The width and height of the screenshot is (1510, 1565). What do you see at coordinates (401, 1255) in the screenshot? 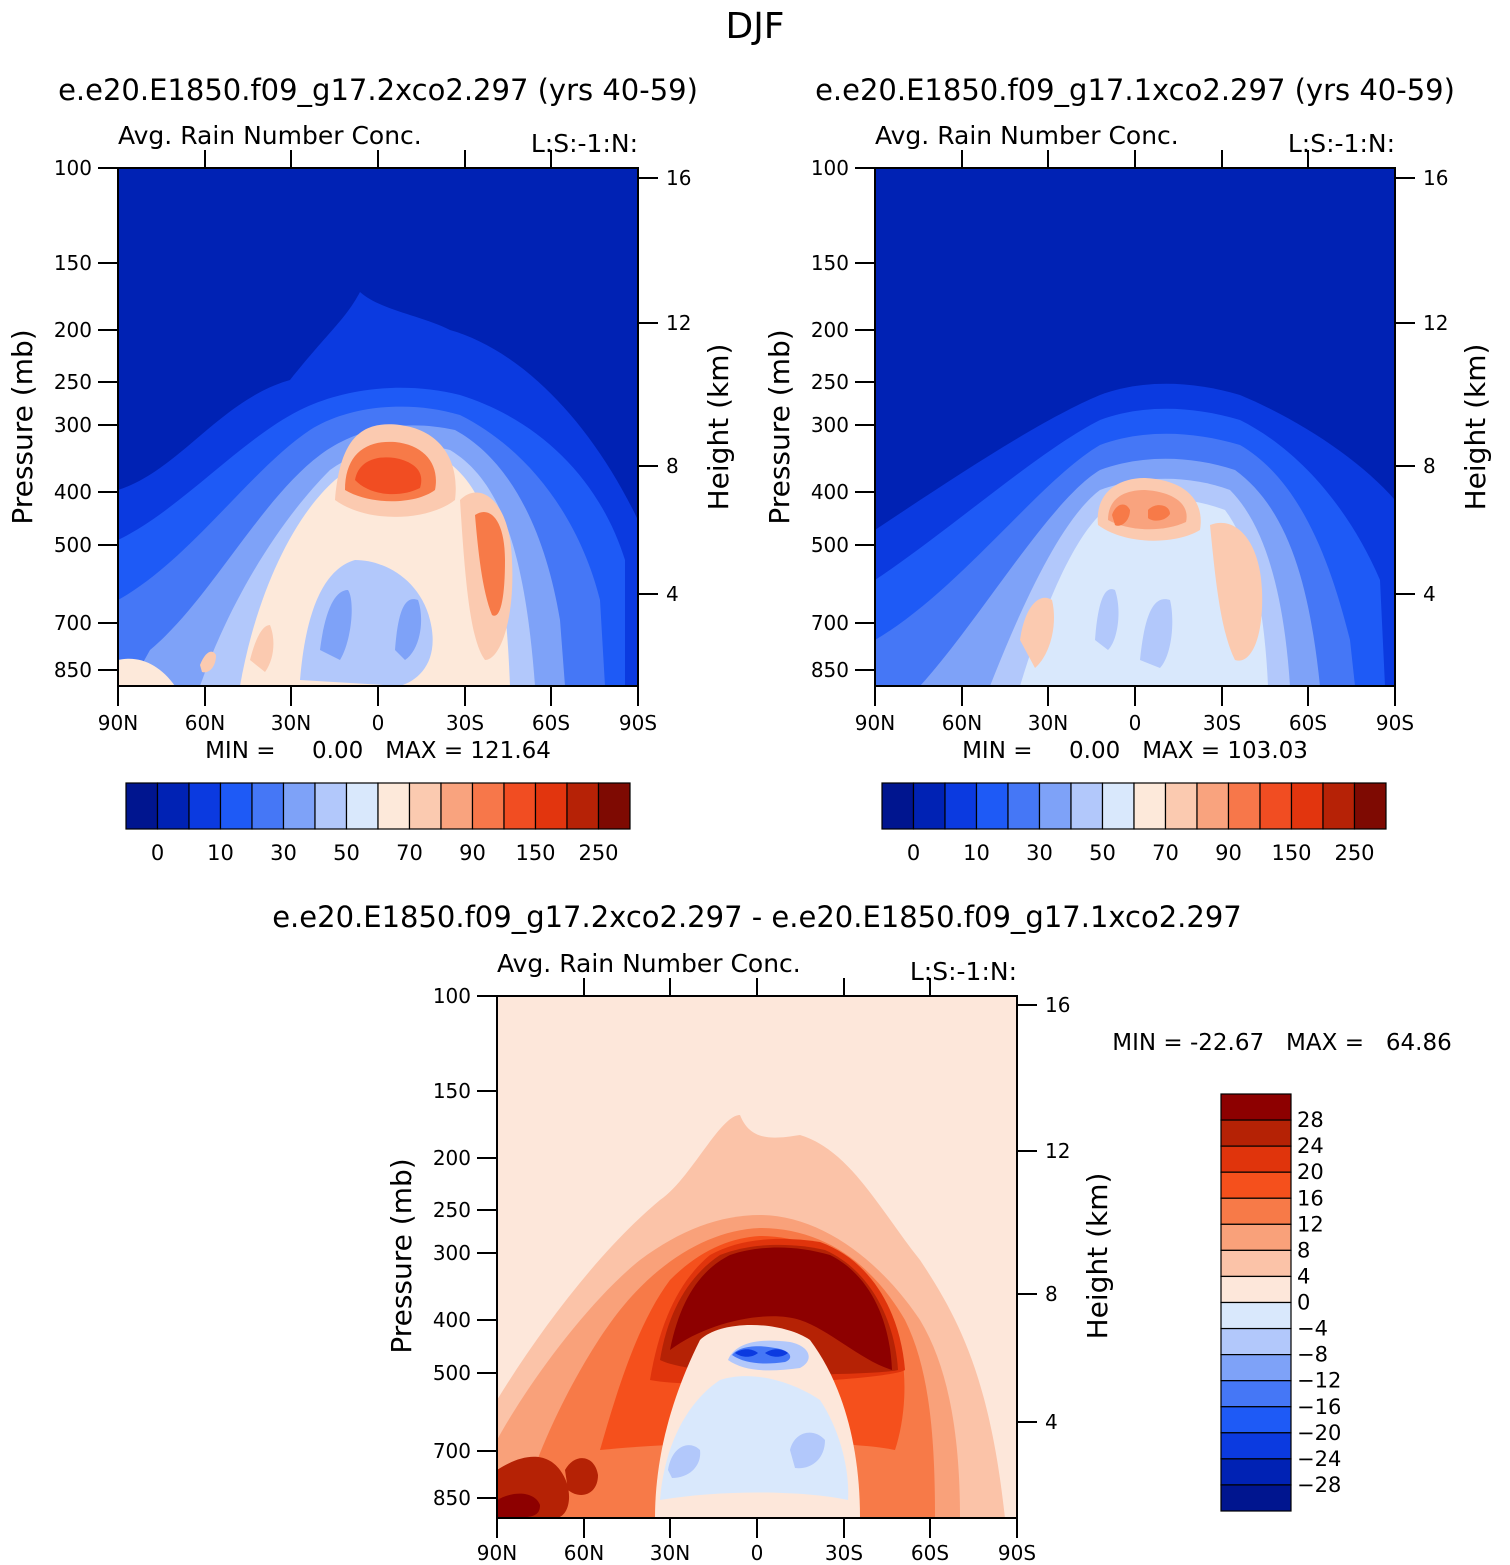
I see `panel-diff-y-label: Pressure (mb)` at bounding box center [401, 1255].